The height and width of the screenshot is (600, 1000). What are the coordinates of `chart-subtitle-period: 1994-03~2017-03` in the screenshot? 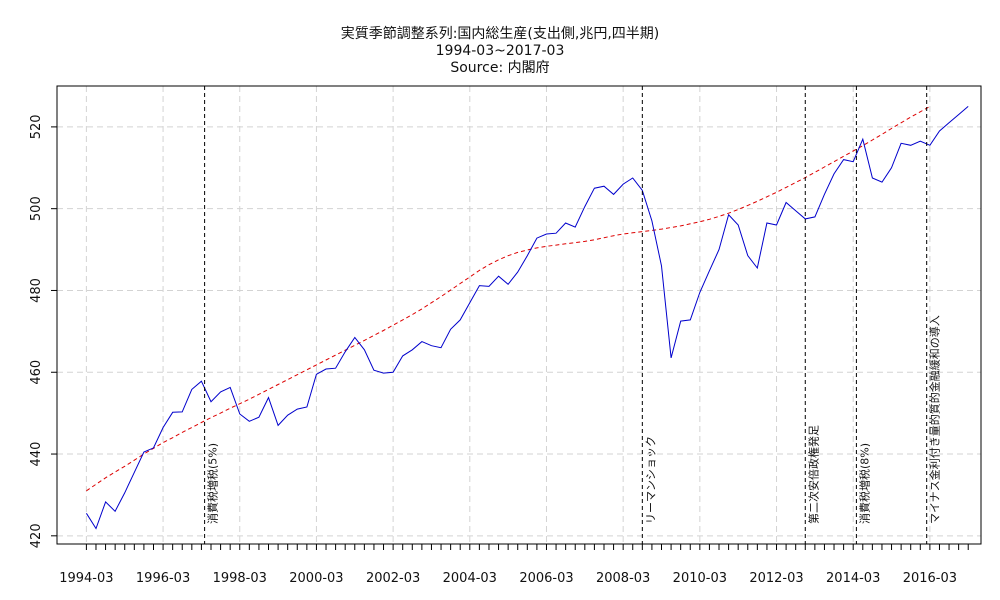 It's located at (500, 51).